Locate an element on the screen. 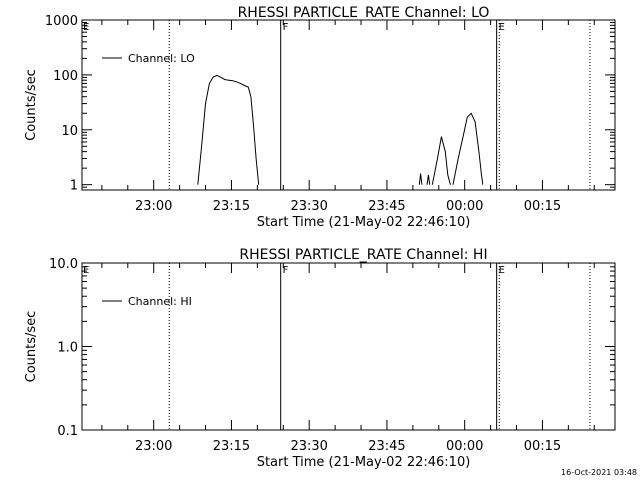 This screenshot has height=480, width=640. y-tick-label: 0.1 is located at coordinates (67, 431).